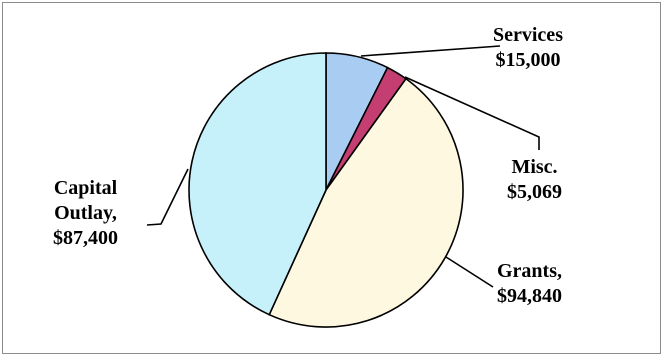 This screenshot has height=358, width=665. I want to click on slice-label-capital-outlay-name-line1: Capital, so click(85, 188).